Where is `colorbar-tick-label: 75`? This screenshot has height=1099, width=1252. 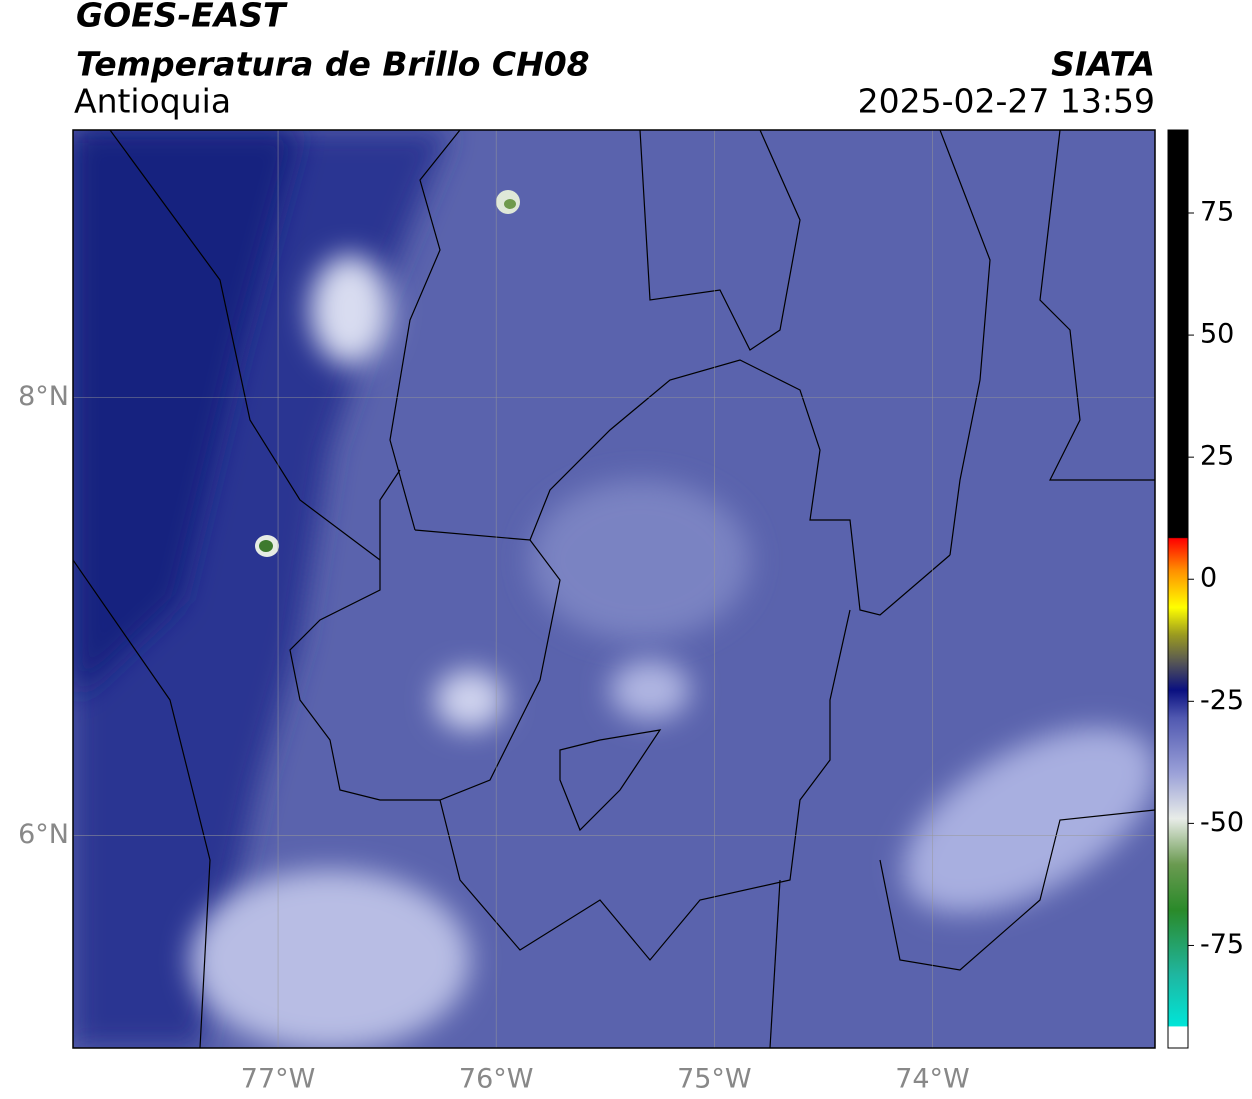
colorbar-tick-label: 75 is located at coordinates (1217, 212).